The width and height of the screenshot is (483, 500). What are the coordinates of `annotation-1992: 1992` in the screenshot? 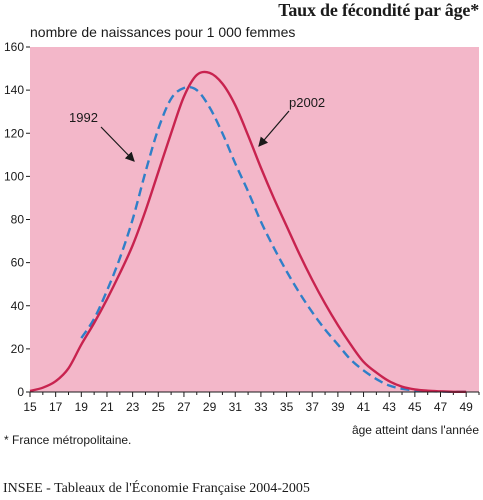 It's located at (83, 117).